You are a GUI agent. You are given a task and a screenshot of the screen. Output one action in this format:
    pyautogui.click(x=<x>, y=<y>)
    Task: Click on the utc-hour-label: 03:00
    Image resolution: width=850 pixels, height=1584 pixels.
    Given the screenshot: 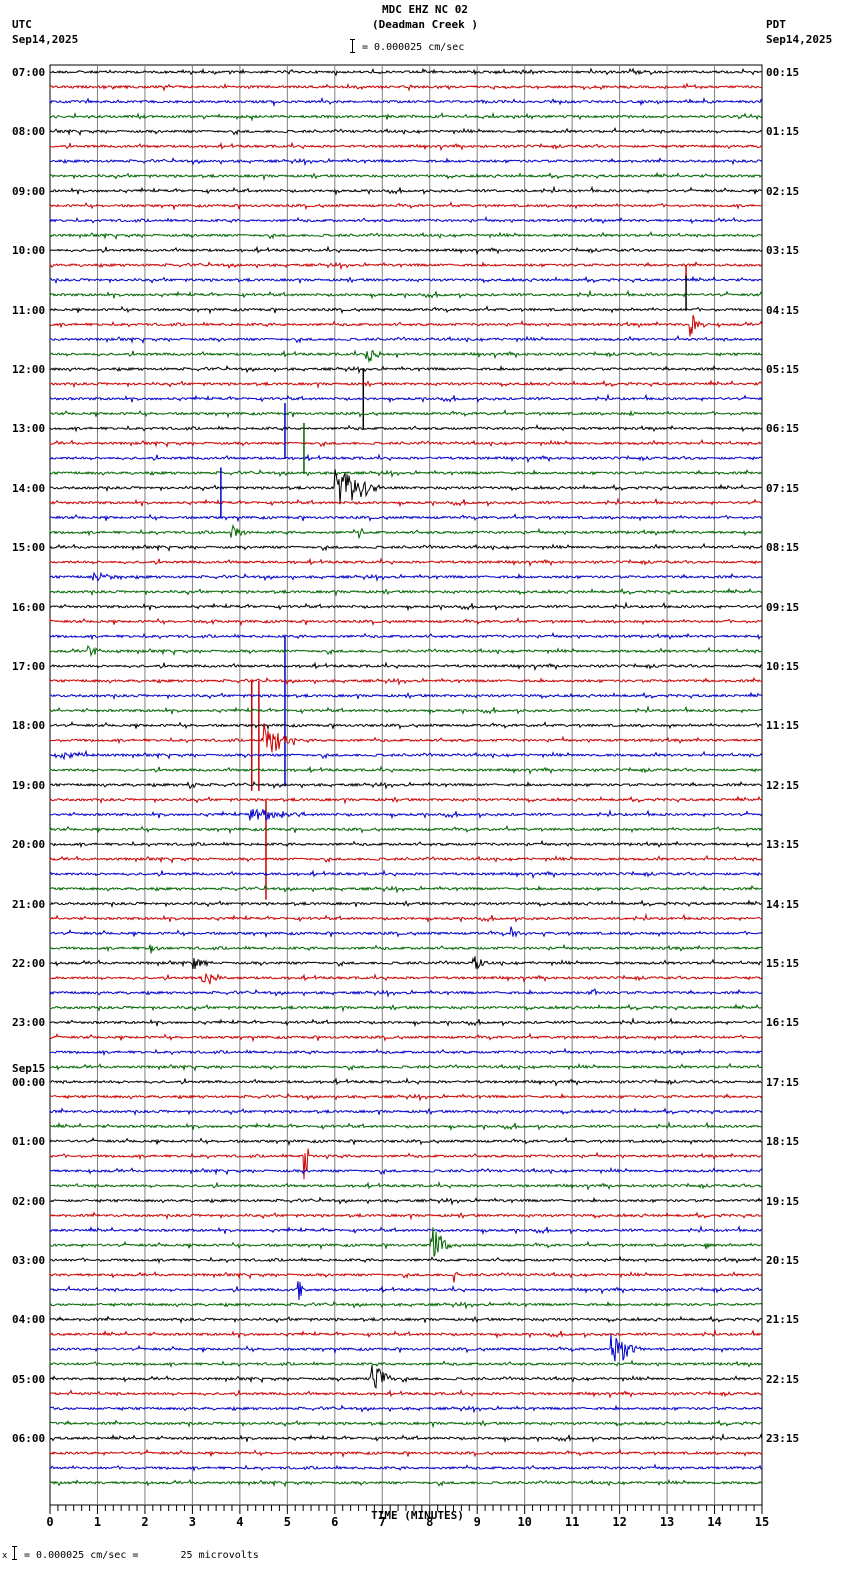 What is the action you would take?
    pyautogui.click(x=29, y=1260)
    